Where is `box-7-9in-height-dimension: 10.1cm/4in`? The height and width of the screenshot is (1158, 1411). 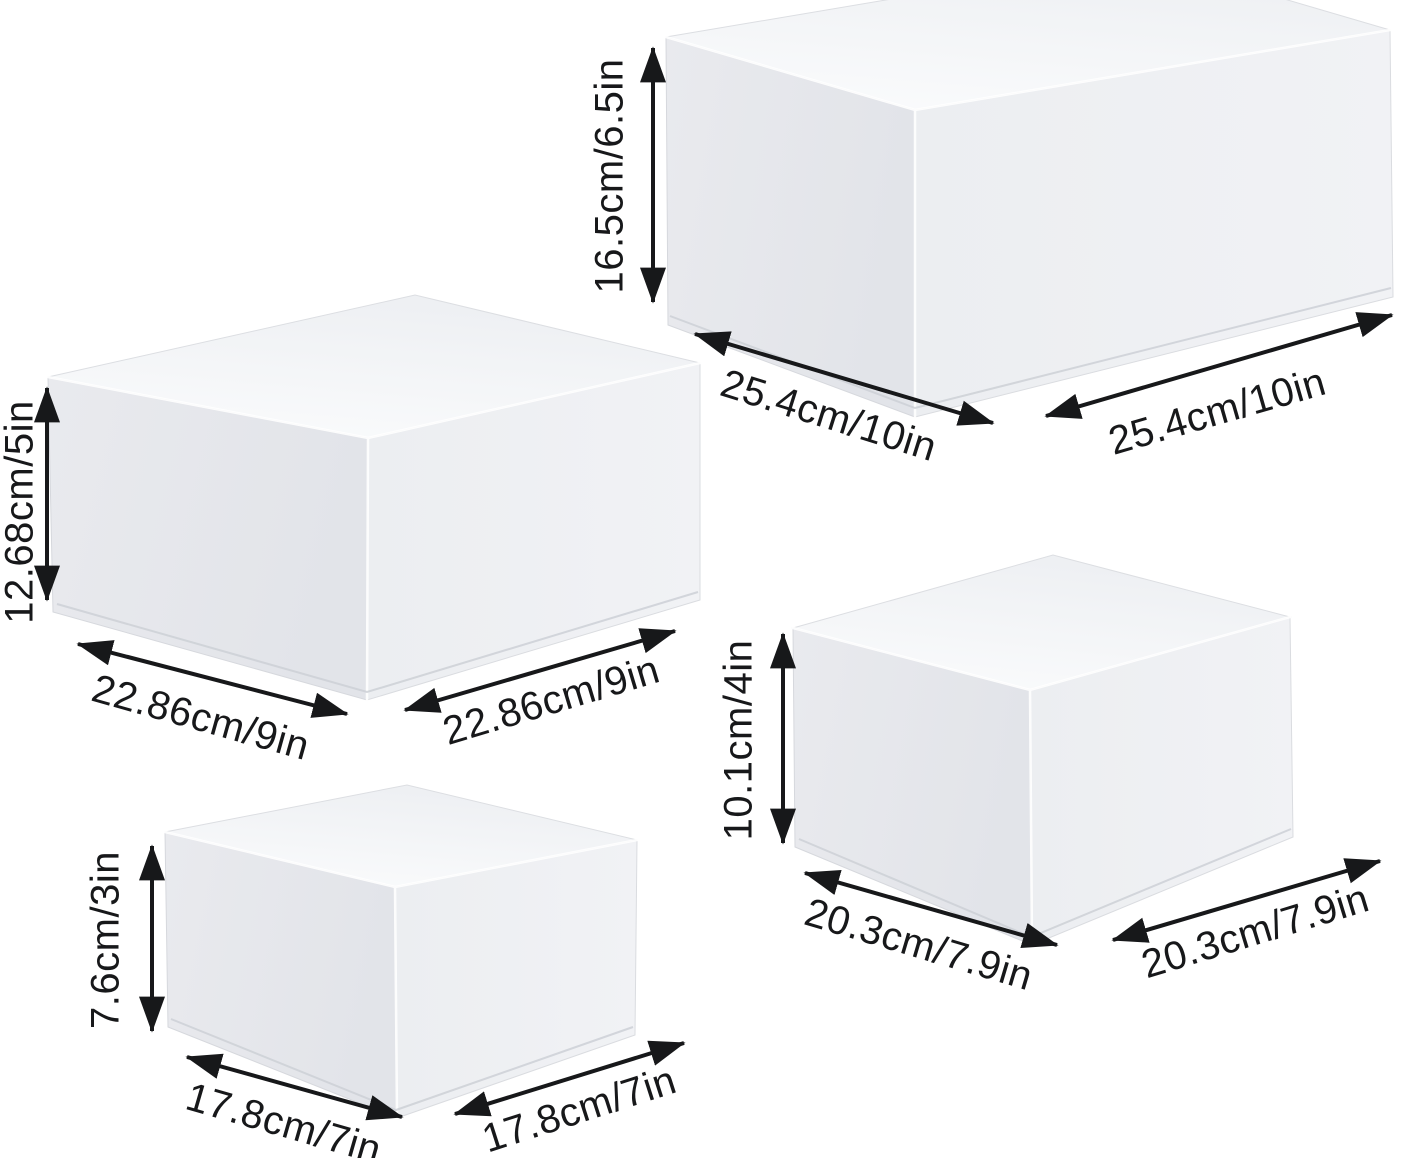
box-7-9in-height-dimension: 10.1cm/4in is located at coordinates (756, 738).